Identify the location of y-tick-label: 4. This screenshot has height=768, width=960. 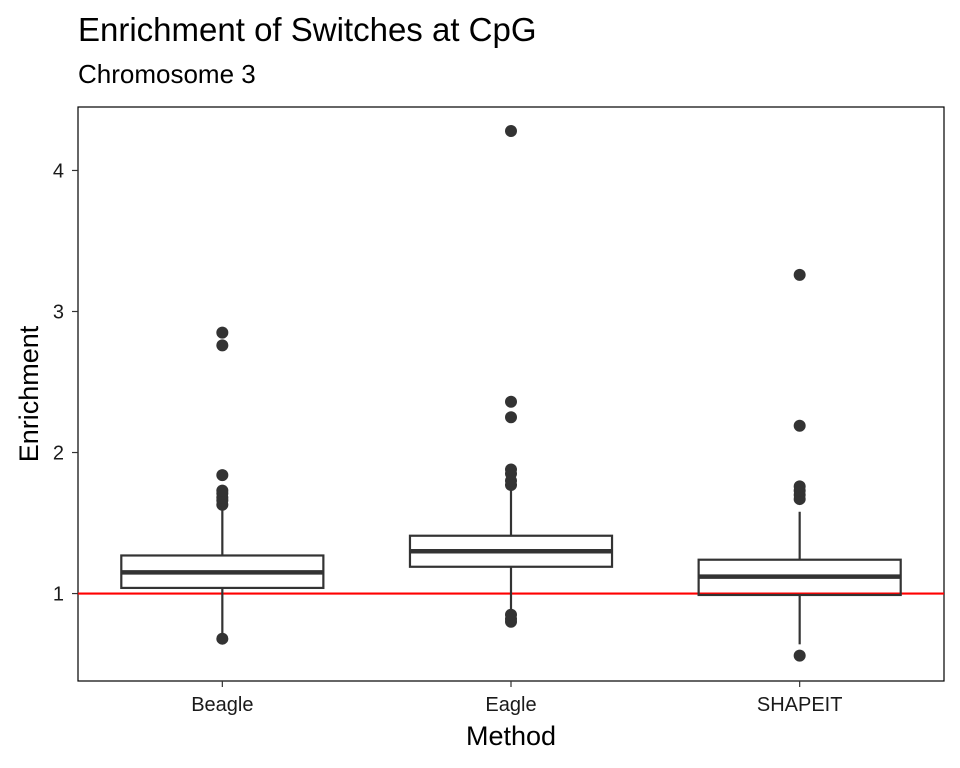
(58, 171).